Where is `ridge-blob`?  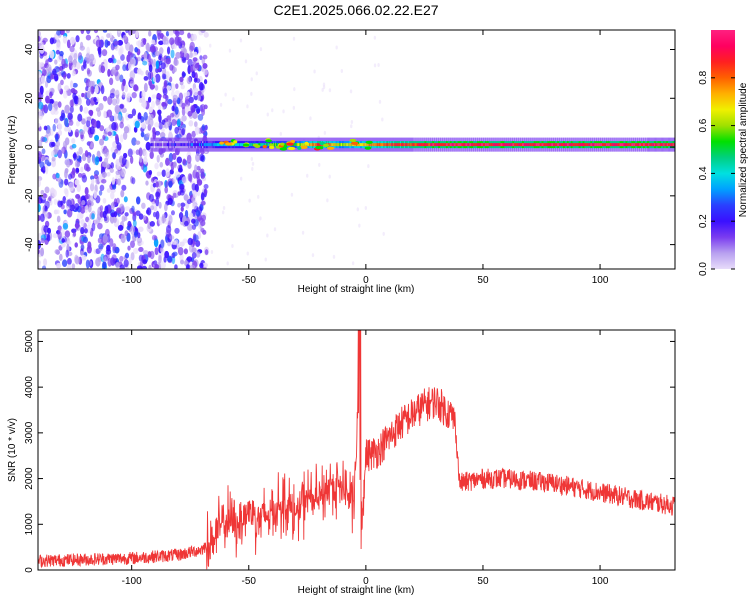 ridge-blob is located at coordinates (264, 147).